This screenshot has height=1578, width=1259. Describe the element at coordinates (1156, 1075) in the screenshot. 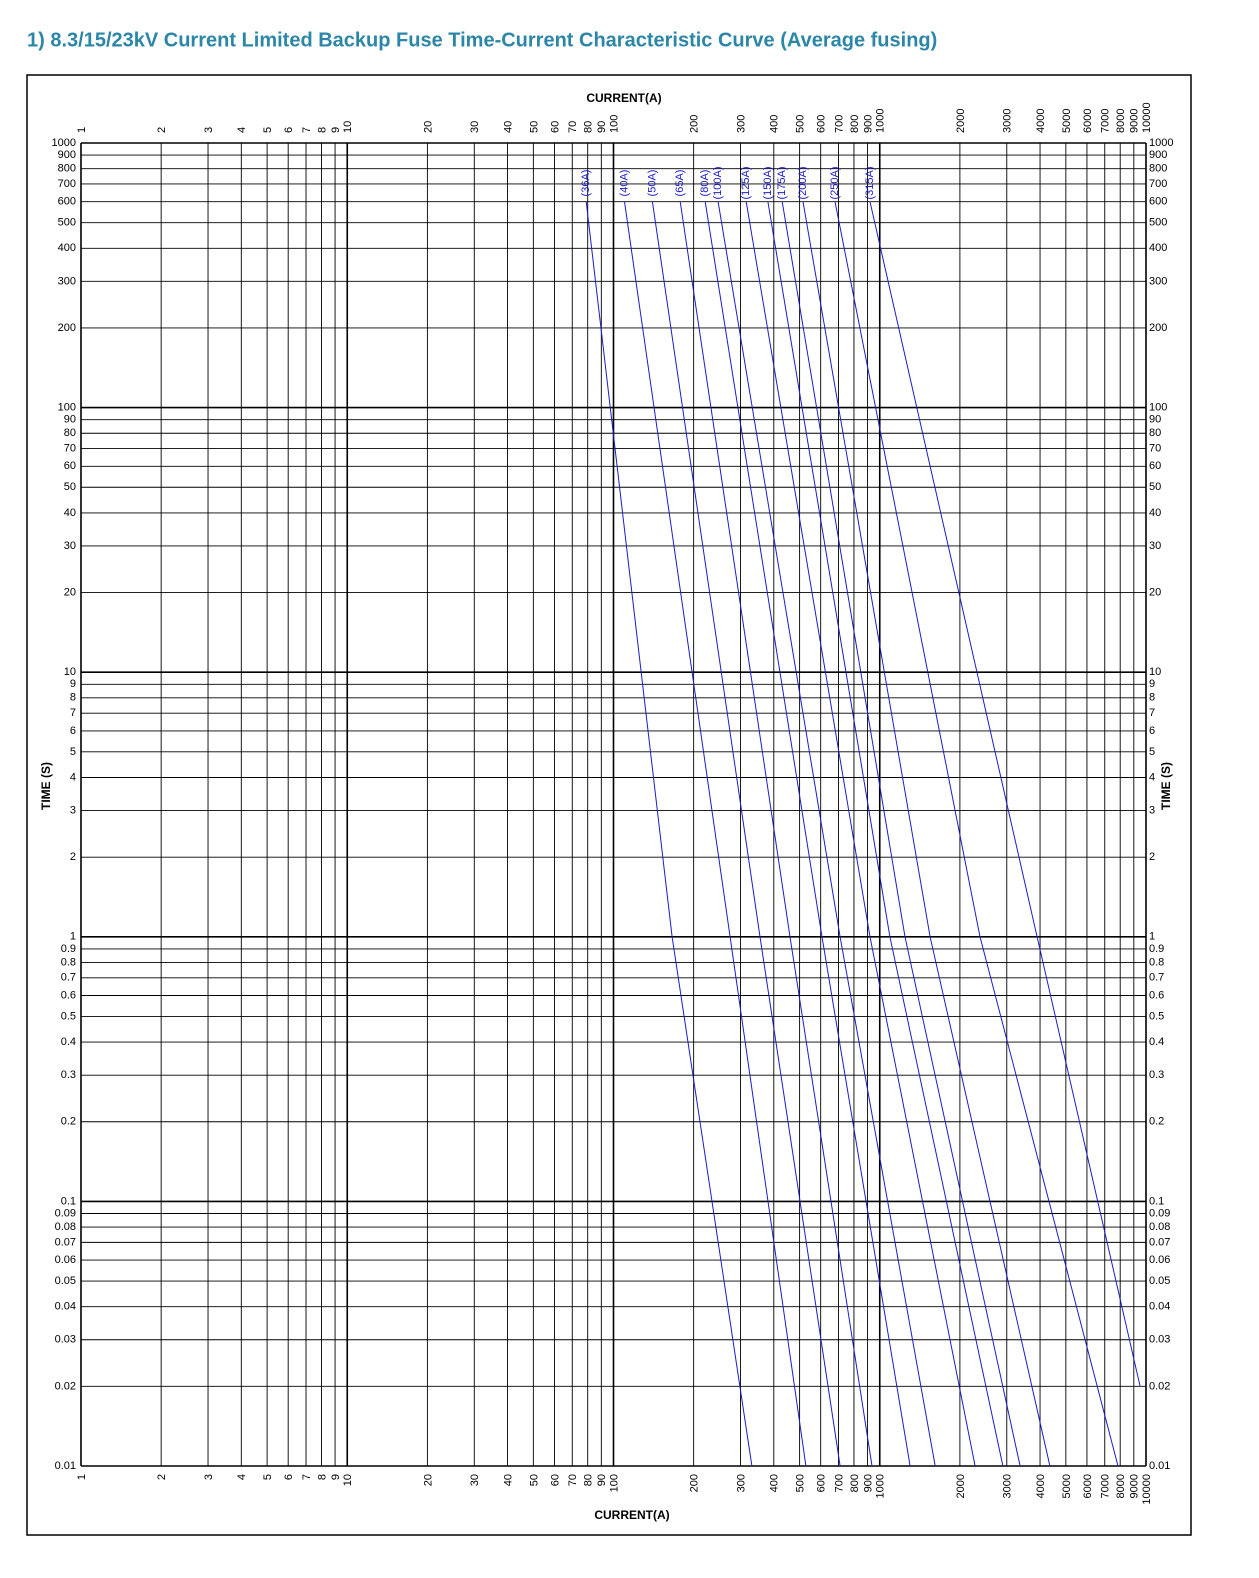

I see `y-tick-label-right: 0.3` at that location.